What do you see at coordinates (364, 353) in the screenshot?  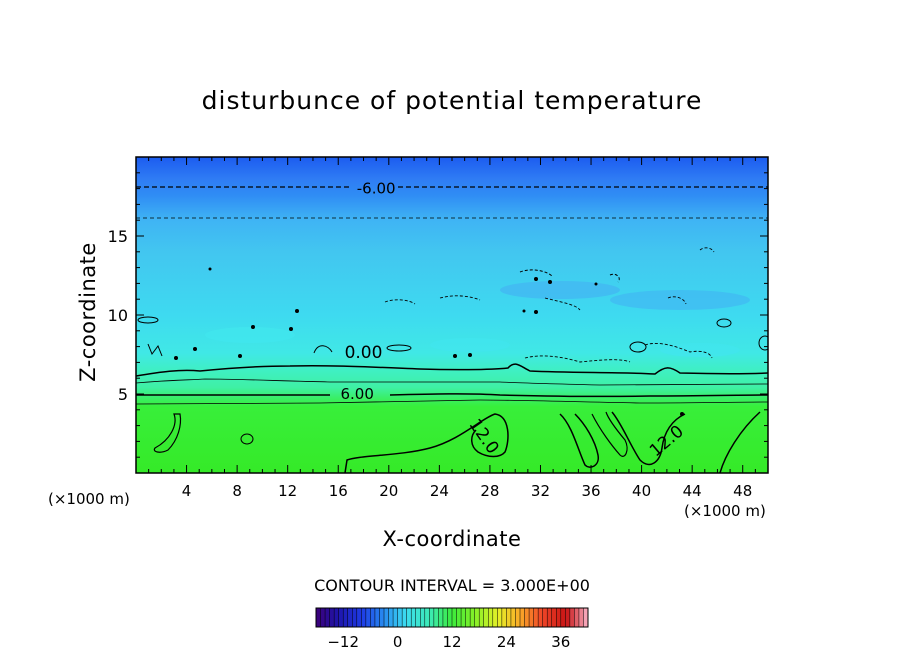 I see `contour-label-zero: 0.00` at bounding box center [364, 353].